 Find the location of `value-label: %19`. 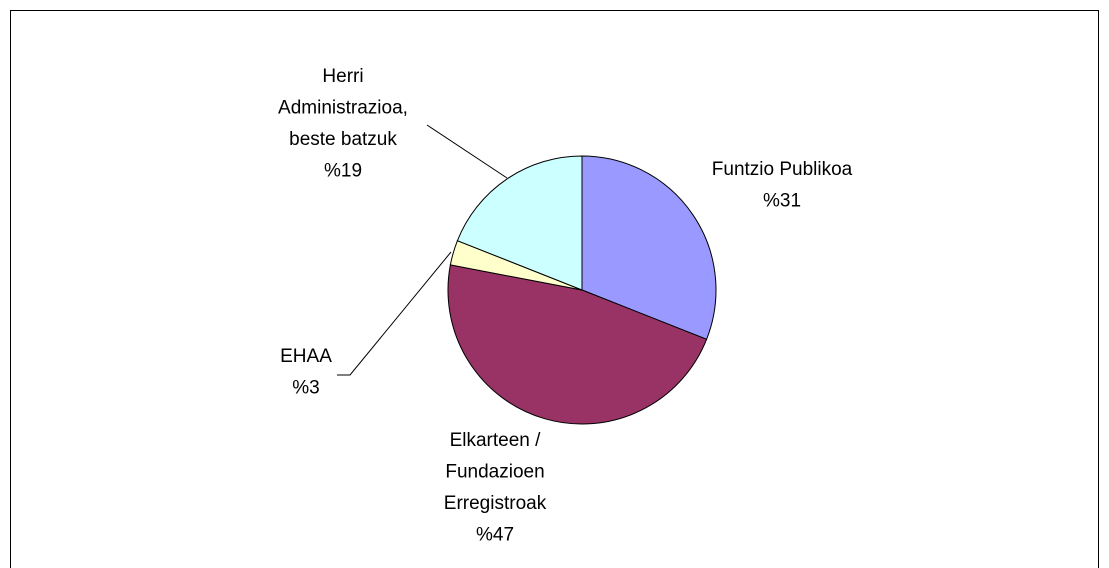

value-label: %19 is located at coordinates (343, 171).